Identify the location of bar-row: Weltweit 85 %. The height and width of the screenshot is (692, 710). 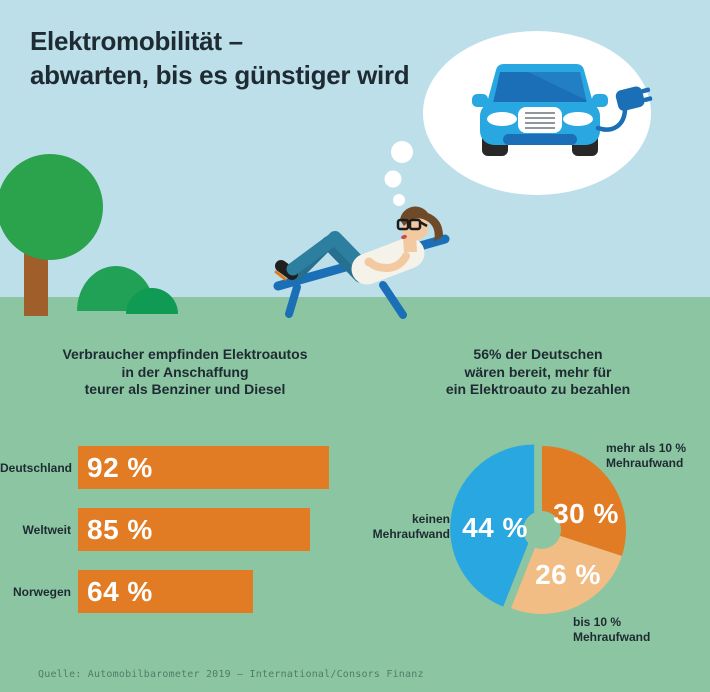
(185, 529).